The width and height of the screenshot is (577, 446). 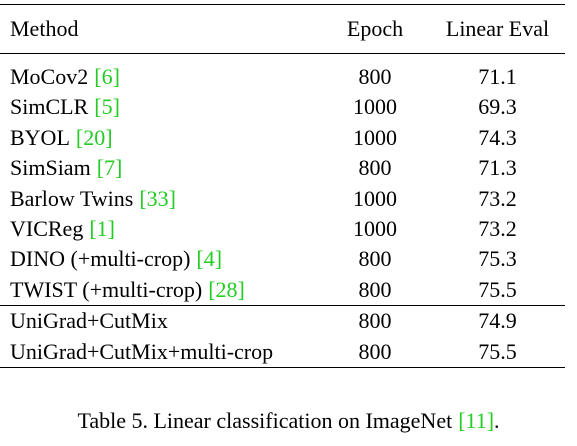 I want to click on table-head: Method Epoch Linear Eval, so click(x=282, y=29).